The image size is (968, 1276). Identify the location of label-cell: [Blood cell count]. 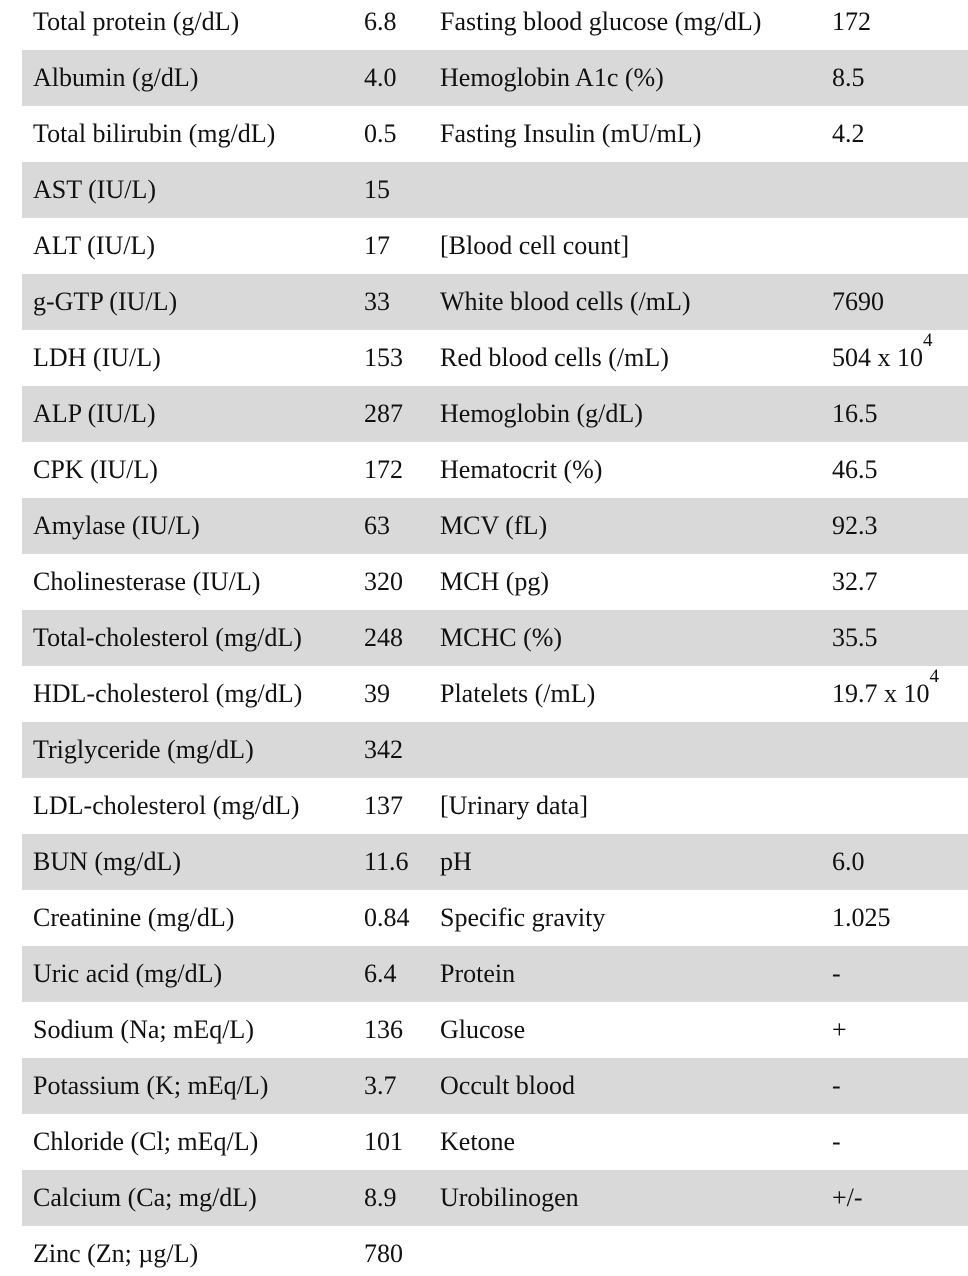
(535, 245).